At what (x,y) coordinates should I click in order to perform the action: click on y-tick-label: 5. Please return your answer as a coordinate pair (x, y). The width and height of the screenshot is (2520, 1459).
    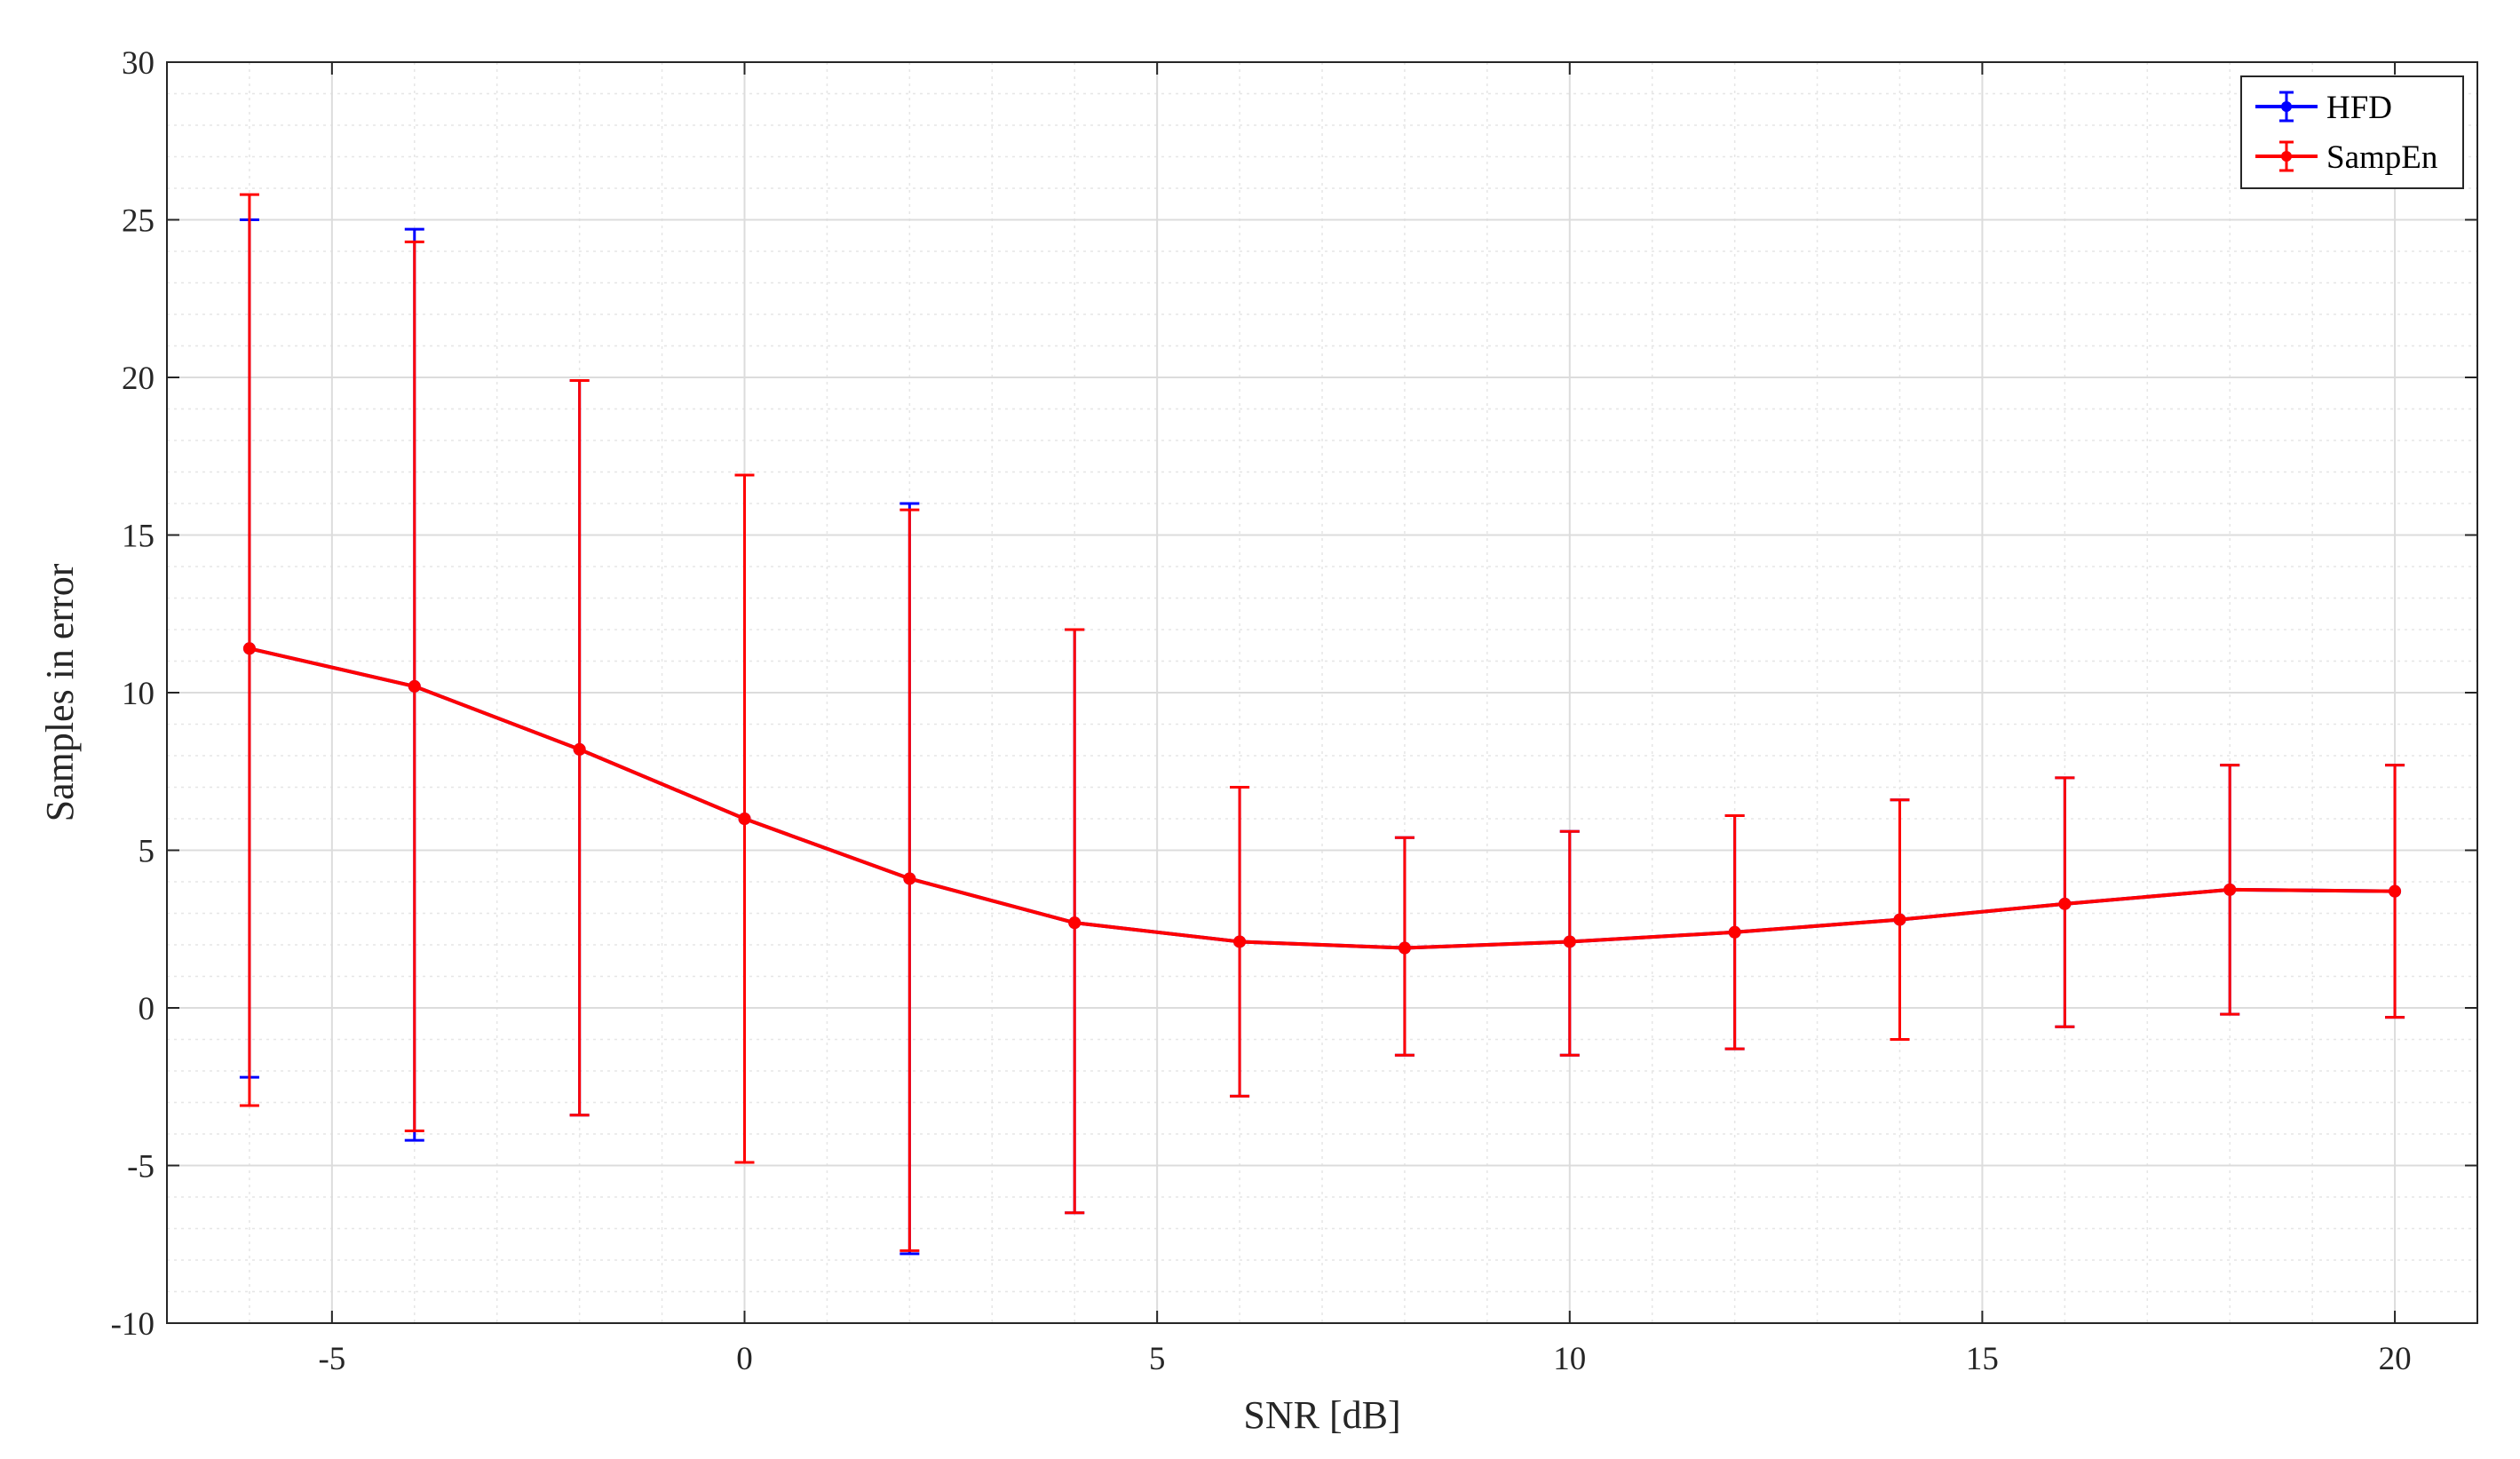
    Looking at the image, I should click on (147, 852).